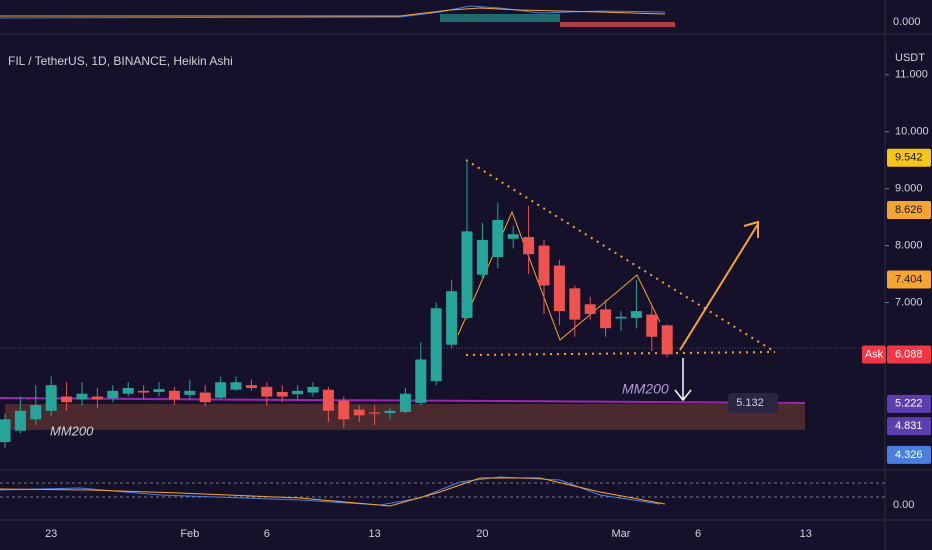 This screenshot has width=932, height=550. Describe the element at coordinates (750, 403) in the screenshot. I see `ma-label: 5.132` at that location.